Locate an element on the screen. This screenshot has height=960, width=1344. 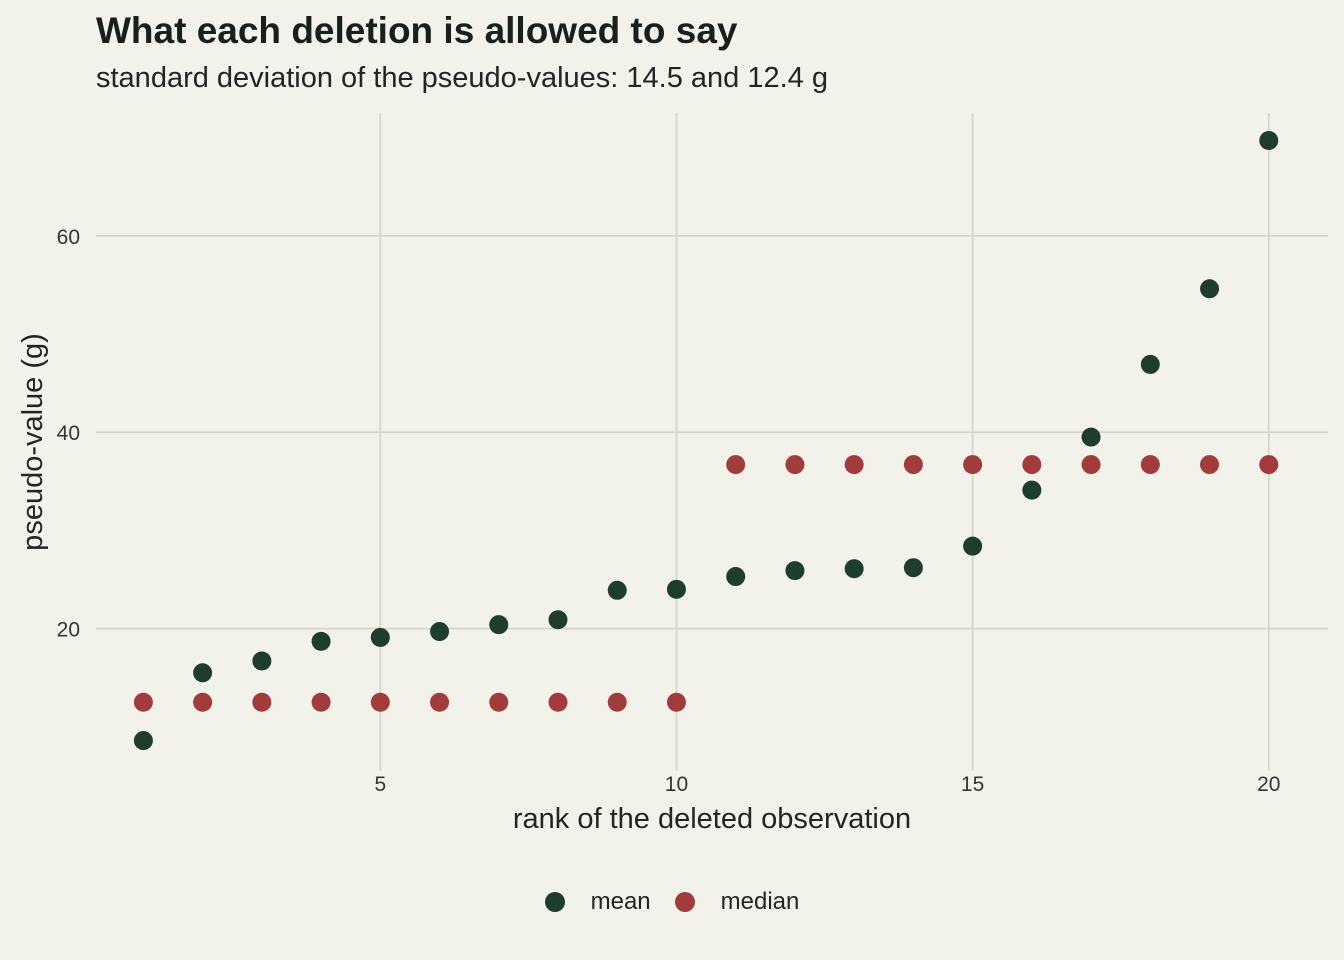
legend-key-median is located at coordinates (684, 902).